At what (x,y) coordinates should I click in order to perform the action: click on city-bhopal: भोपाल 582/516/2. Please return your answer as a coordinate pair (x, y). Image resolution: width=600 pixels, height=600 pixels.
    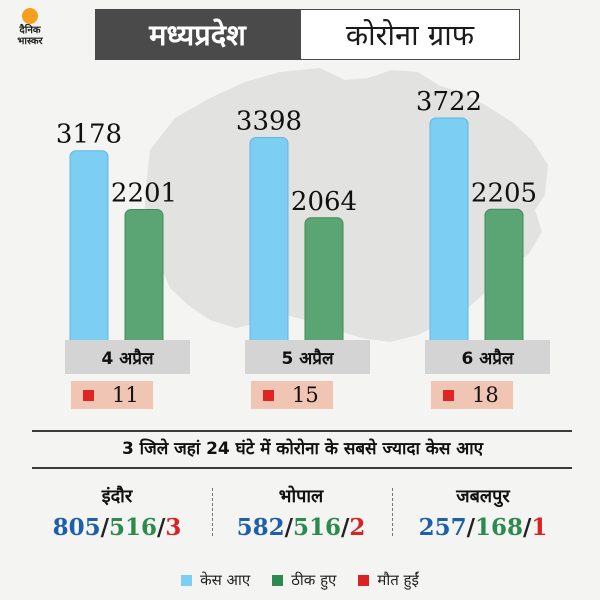
    Looking at the image, I should click on (301, 512).